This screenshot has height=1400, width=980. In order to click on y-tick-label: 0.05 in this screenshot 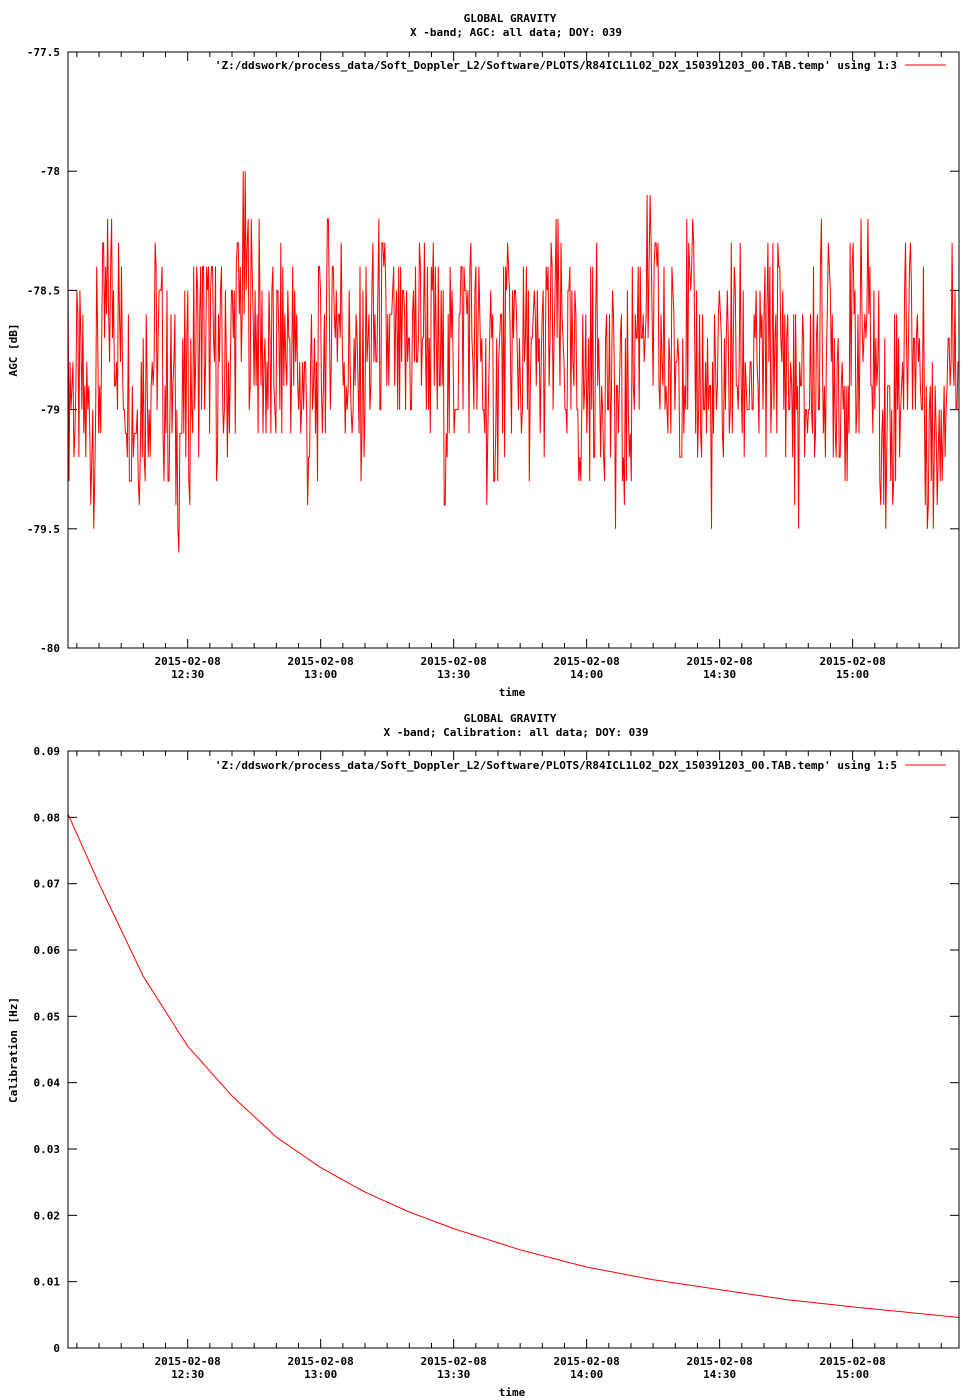, I will do `click(47, 1016)`.